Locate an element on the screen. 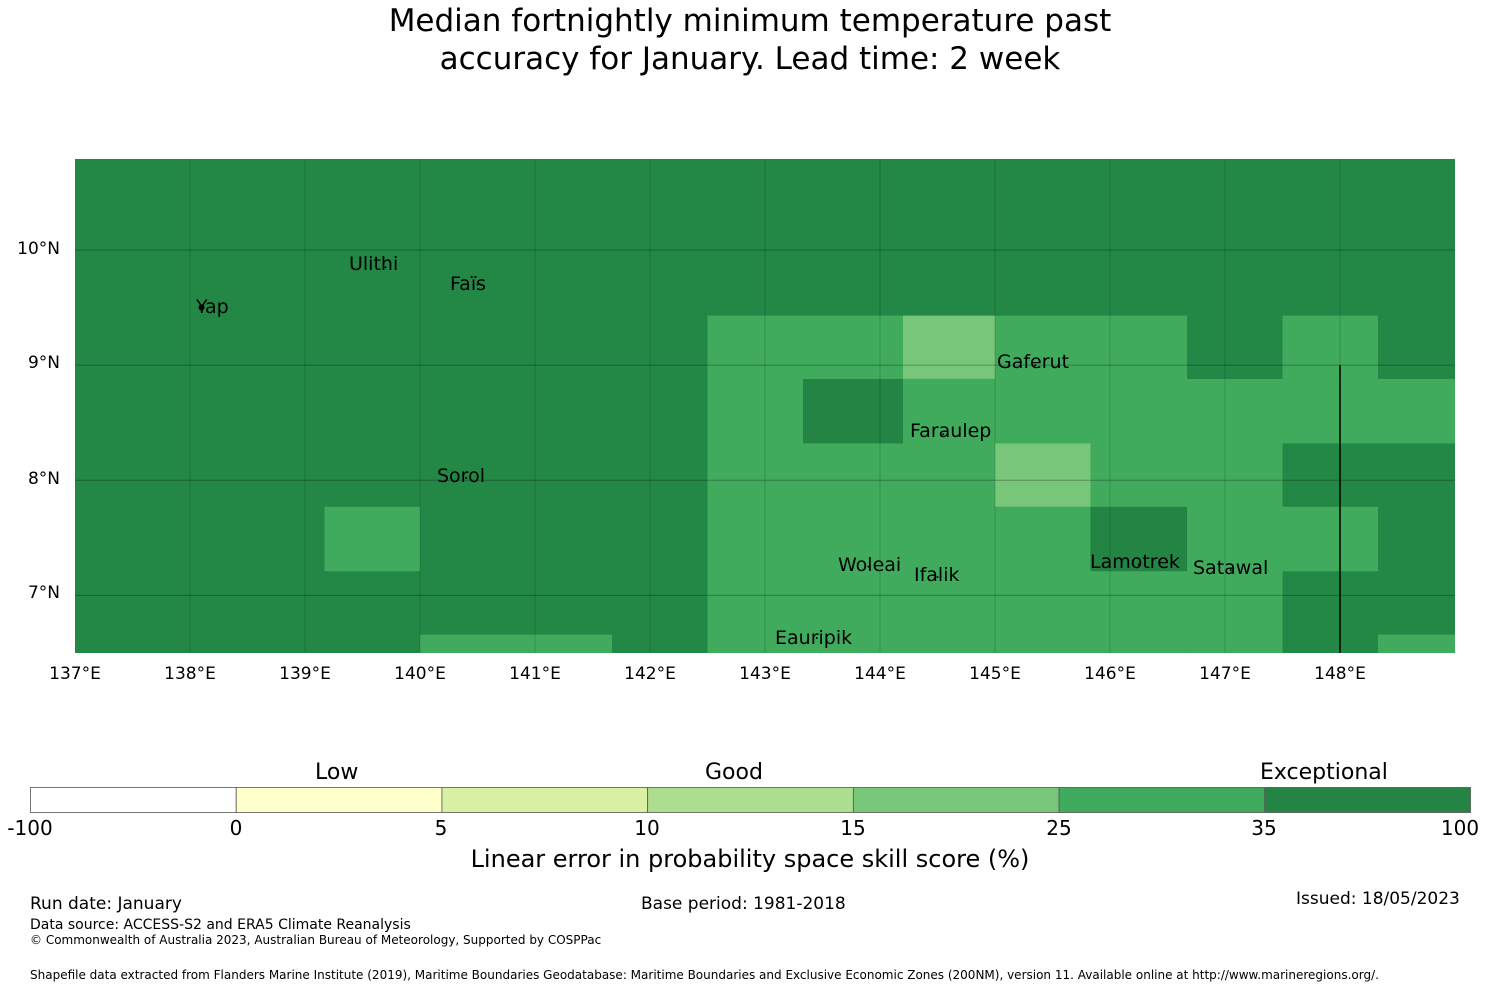 This screenshot has height=990, width=1500. lon-label-143e: 143°E is located at coordinates (765, 674).